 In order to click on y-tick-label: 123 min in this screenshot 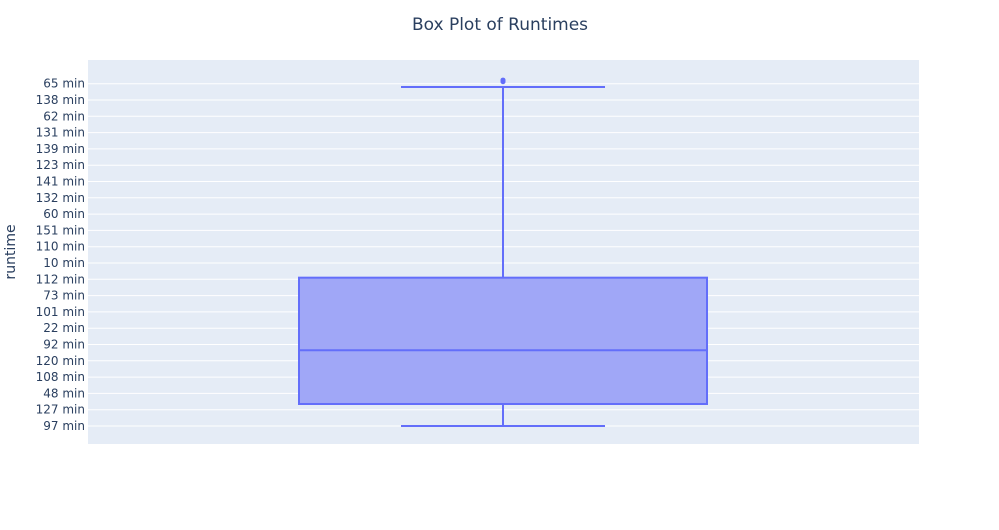, I will do `click(60, 165)`.